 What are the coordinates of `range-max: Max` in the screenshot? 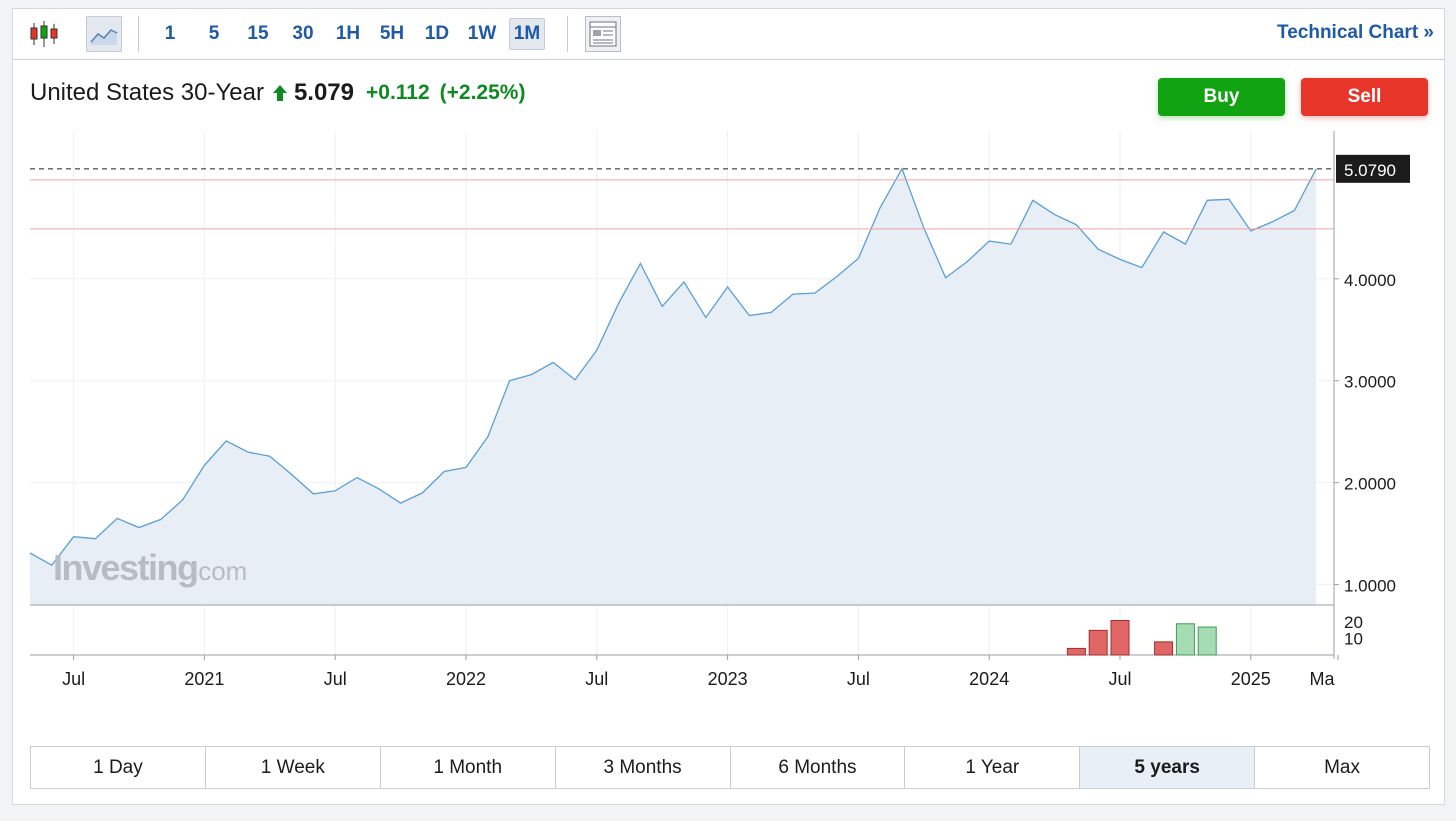 It's located at (1342, 767).